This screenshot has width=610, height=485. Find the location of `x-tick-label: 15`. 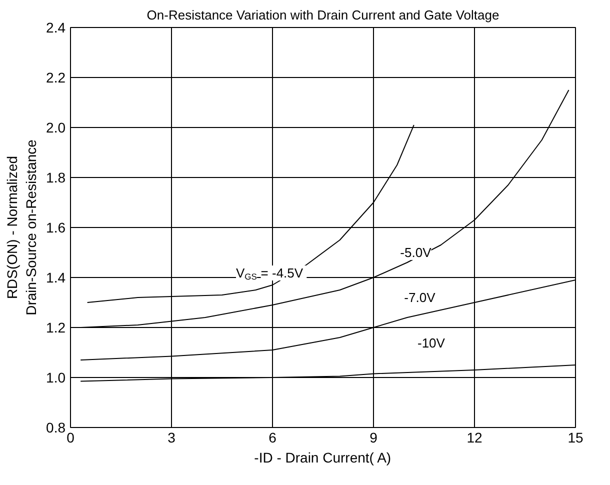

x-tick-label: 15 is located at coordinates (576, 438).